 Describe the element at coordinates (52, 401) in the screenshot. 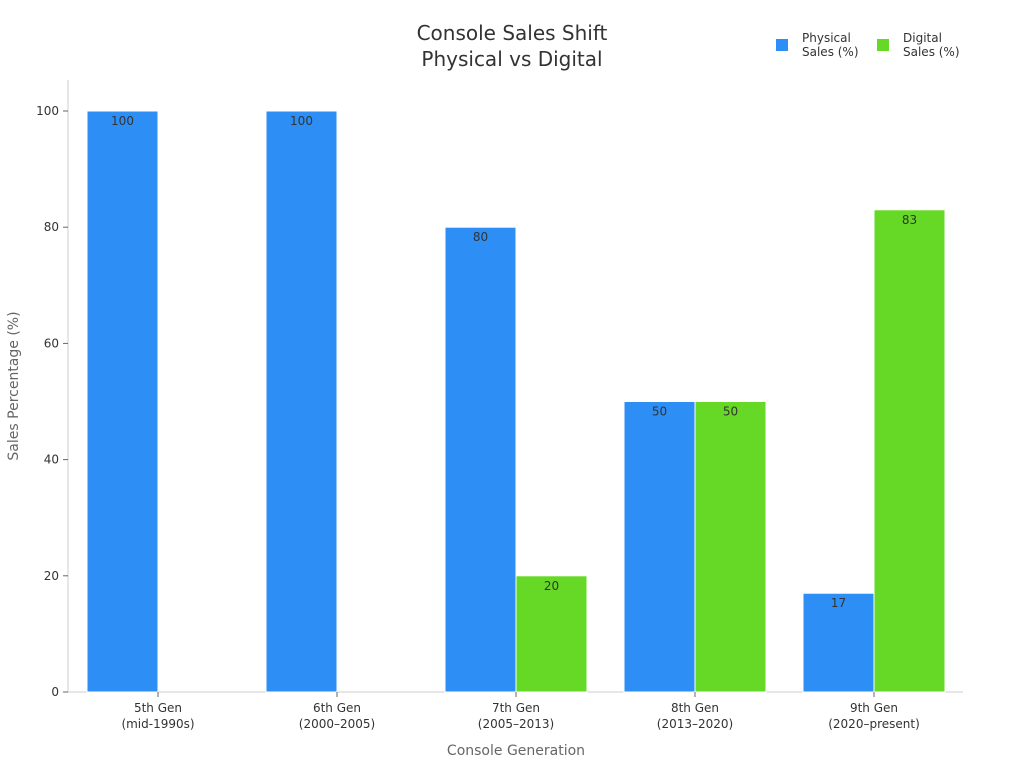

I see `y-tick-labels: 0 20 40 60 80 100` at that location.